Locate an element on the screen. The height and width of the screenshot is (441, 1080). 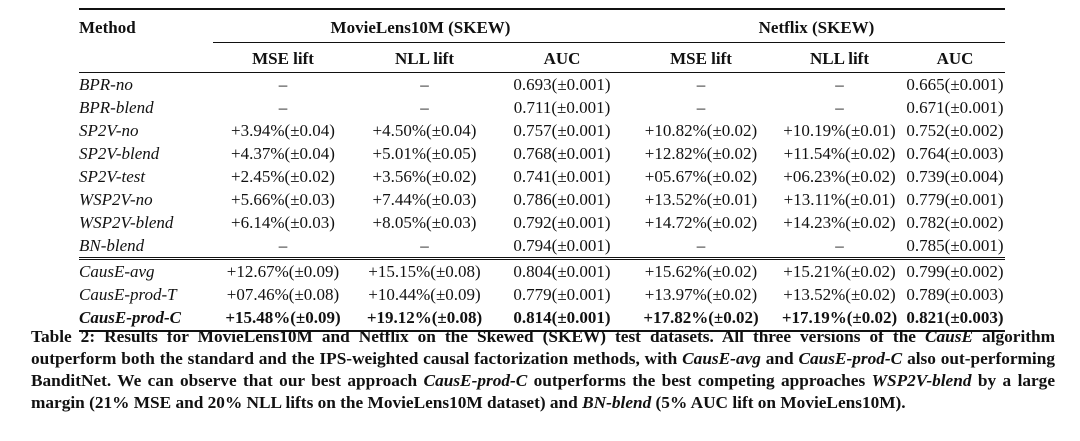
header-nf-mse: MSE lift is located at coordinates (701, 57).